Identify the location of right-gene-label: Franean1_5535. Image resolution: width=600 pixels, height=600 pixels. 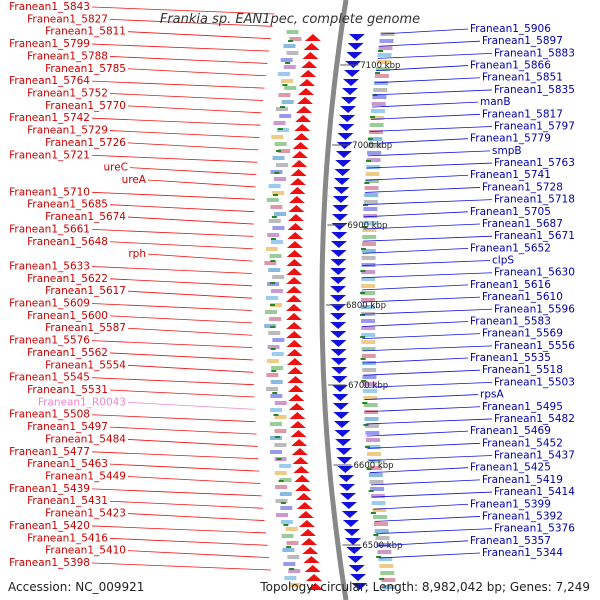
(510, 358).